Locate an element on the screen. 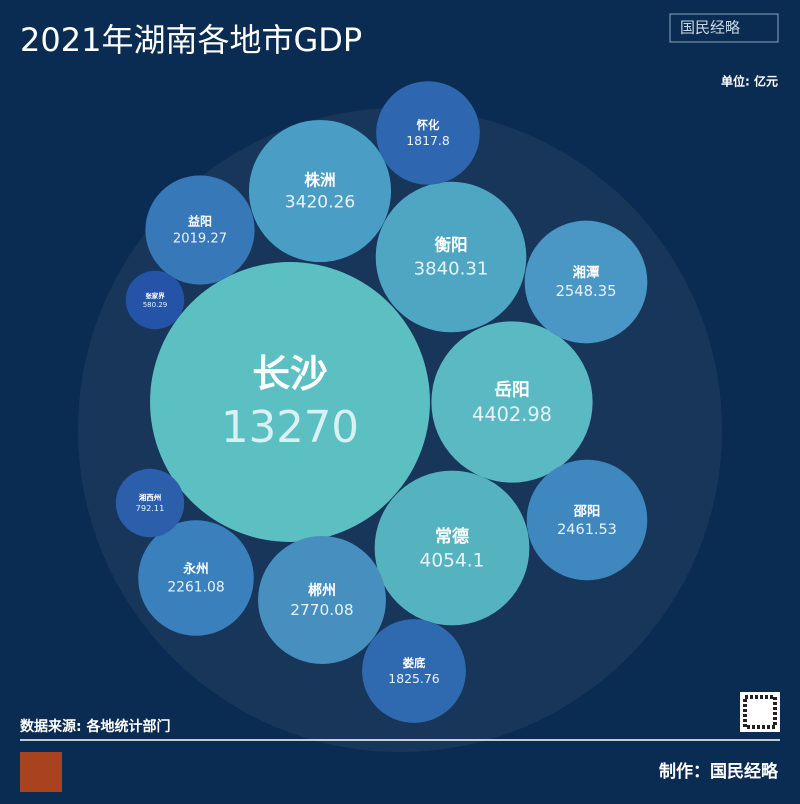  value-label: 3840.31 is located at coordinates (451, 268).